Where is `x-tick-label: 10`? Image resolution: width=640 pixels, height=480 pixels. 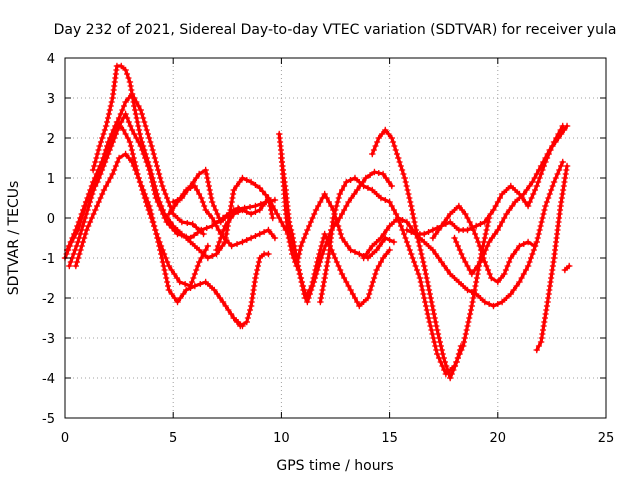 x-tick-label: 10 is located at coordinates (281, 438).